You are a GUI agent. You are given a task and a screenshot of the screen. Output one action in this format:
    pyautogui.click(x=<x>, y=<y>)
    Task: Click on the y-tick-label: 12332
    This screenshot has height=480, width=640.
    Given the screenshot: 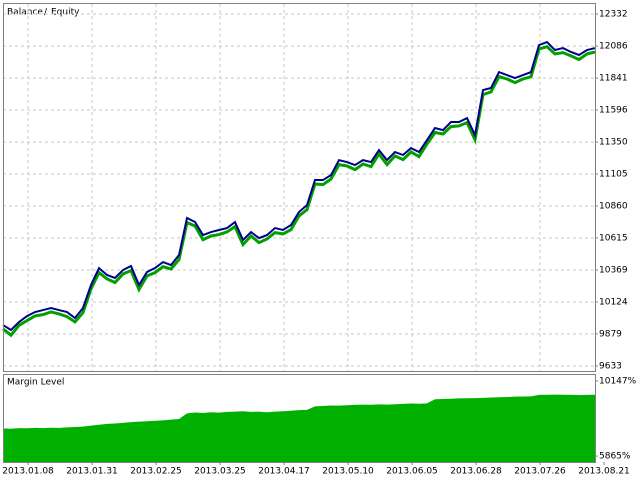 What is the action you would take?
    pyautogui.click(x=613, y=15)
    